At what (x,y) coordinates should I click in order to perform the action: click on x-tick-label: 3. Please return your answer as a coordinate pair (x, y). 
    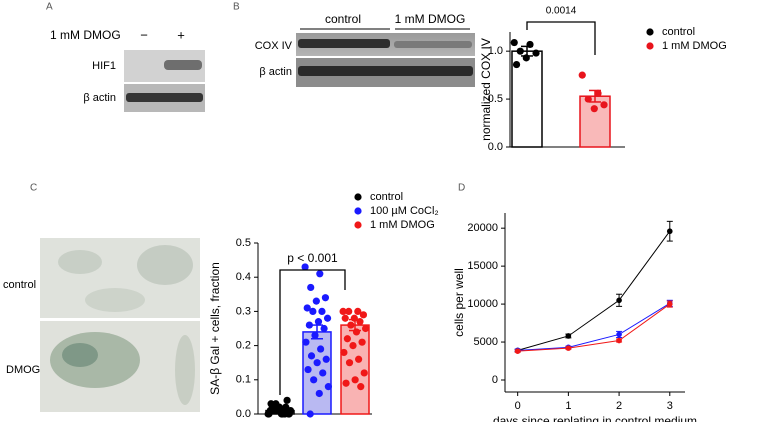
    Looking at the image, I should click on (670, 406).